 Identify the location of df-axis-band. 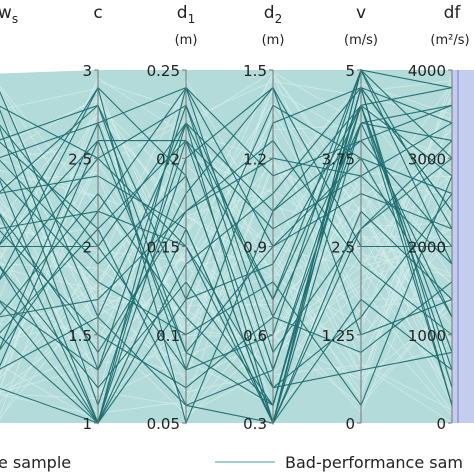
(463, 246).